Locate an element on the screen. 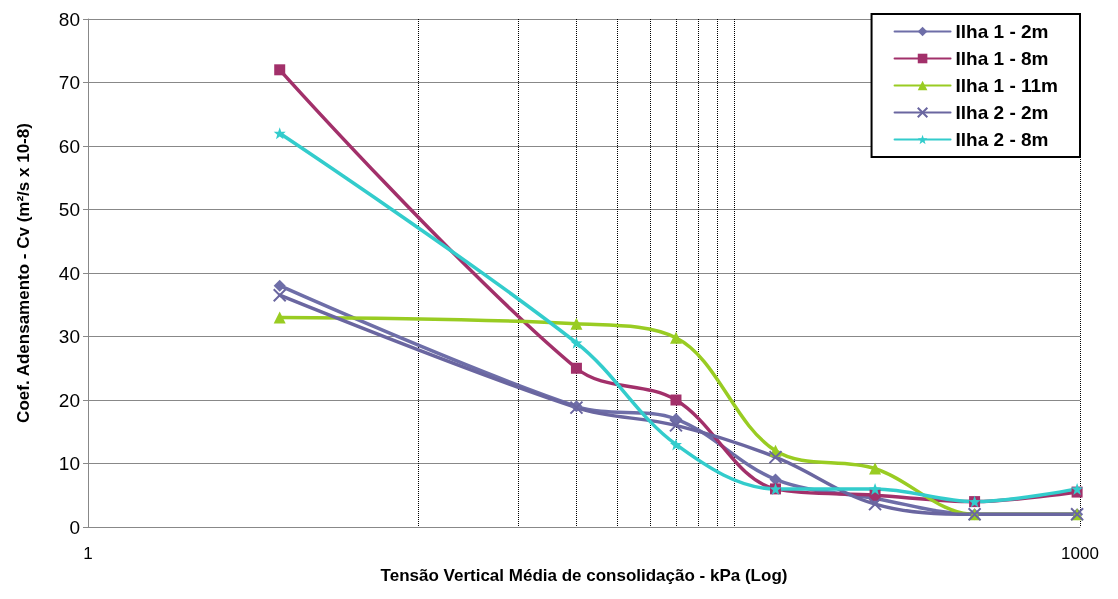 The height and width of the screenshot is (599, 1118). x-axis-title: Tensão Vertical Média de consolidação - kPa (Log) is located at coordinates (584, 575).